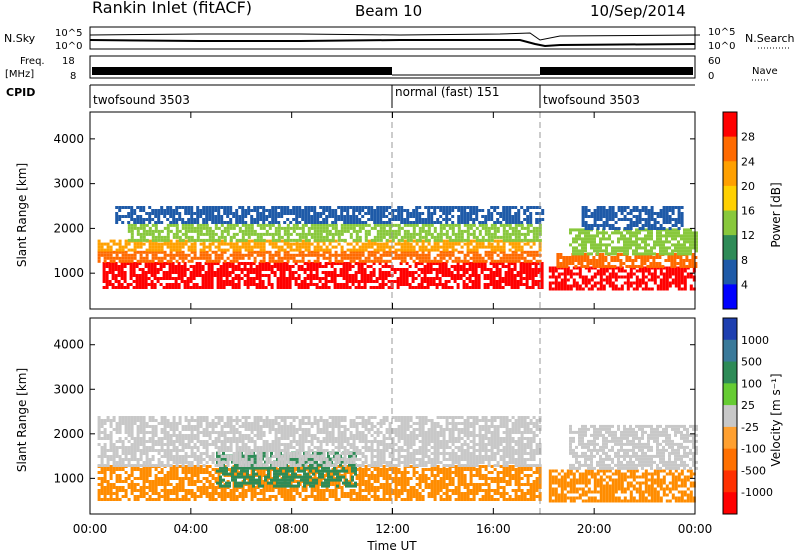 The image size is (800, 554). I want to click on y-tick-label: 2000, so click(68, 228).